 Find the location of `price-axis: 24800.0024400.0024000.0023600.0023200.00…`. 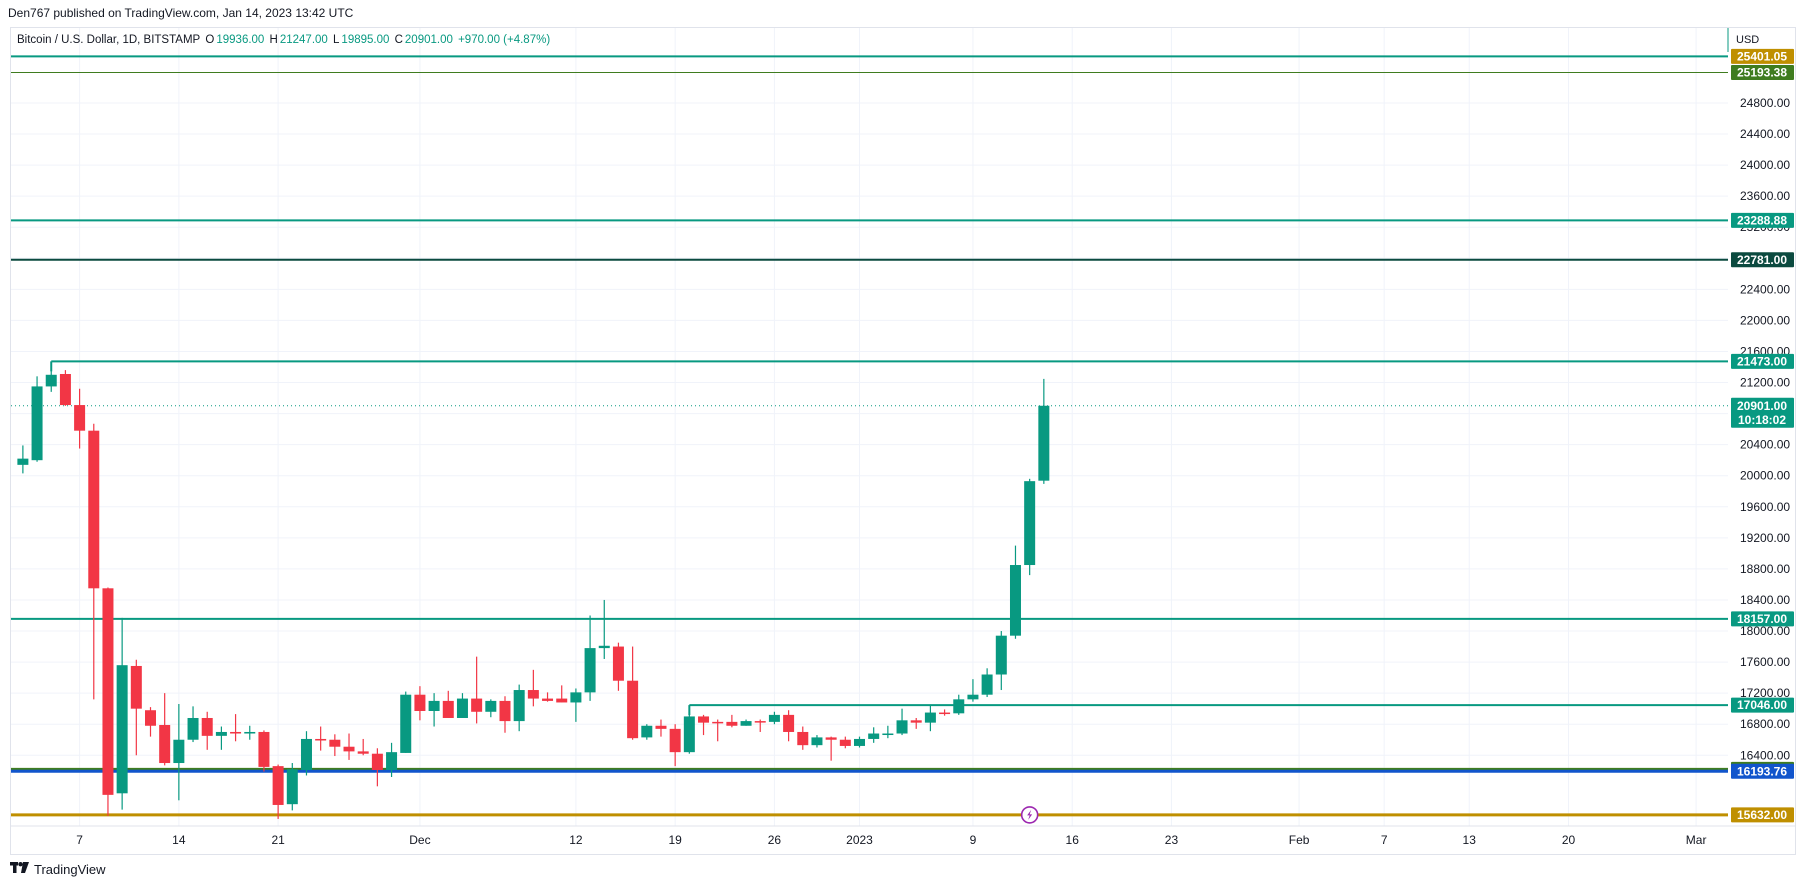

price-axis: 24800.0024400.0024000.0023600.0023200.00… is located at coordinates (1765, 429).